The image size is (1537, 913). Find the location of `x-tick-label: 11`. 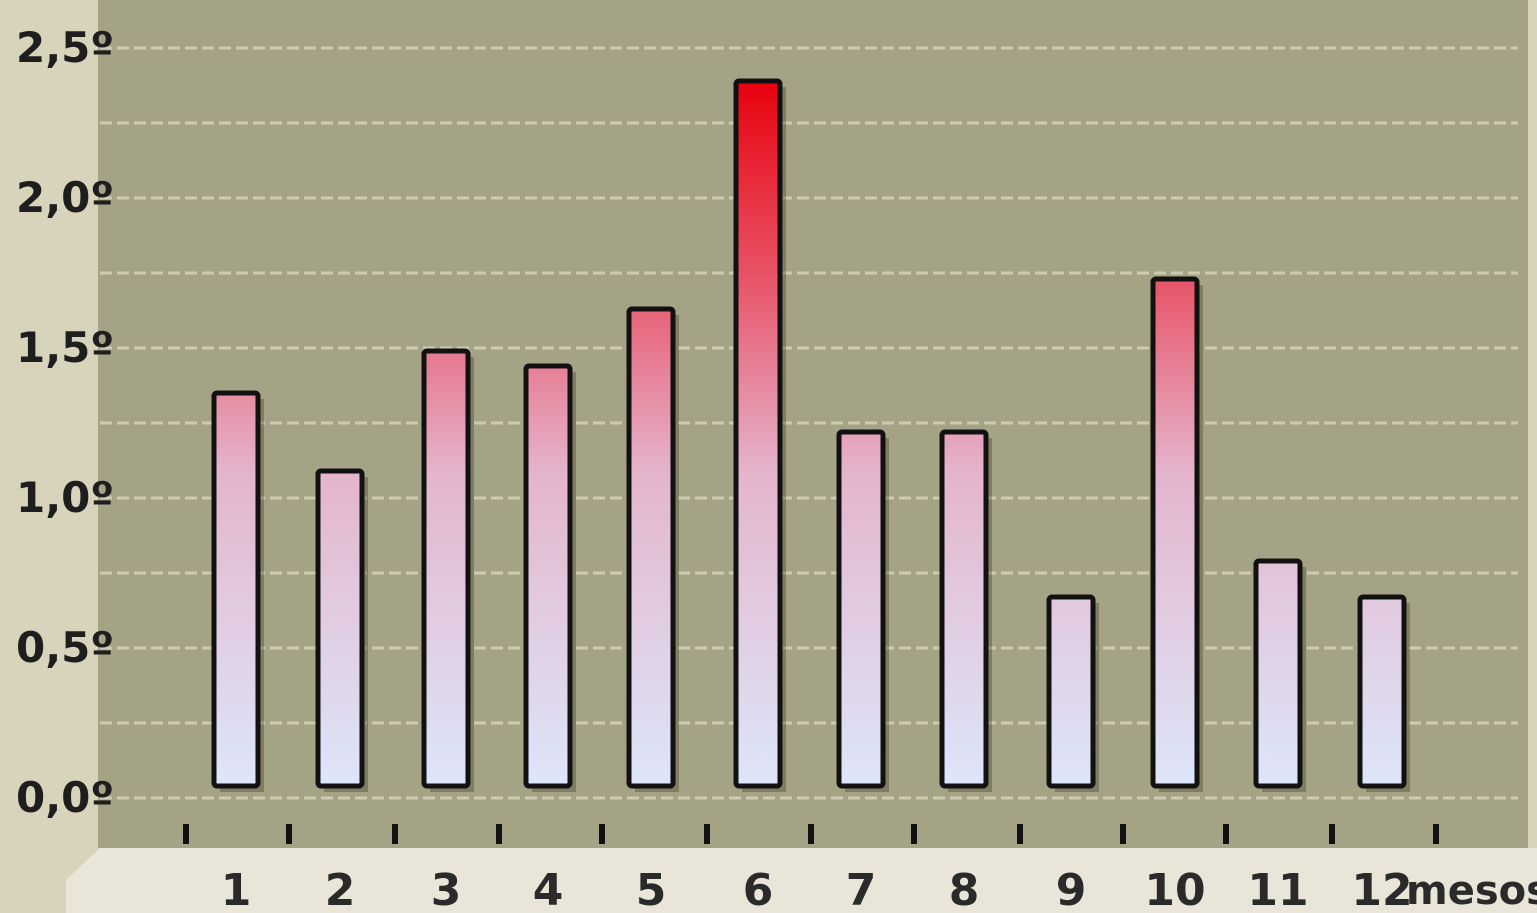

x-tick-label: 11 is located at coordinates (1277, 889).